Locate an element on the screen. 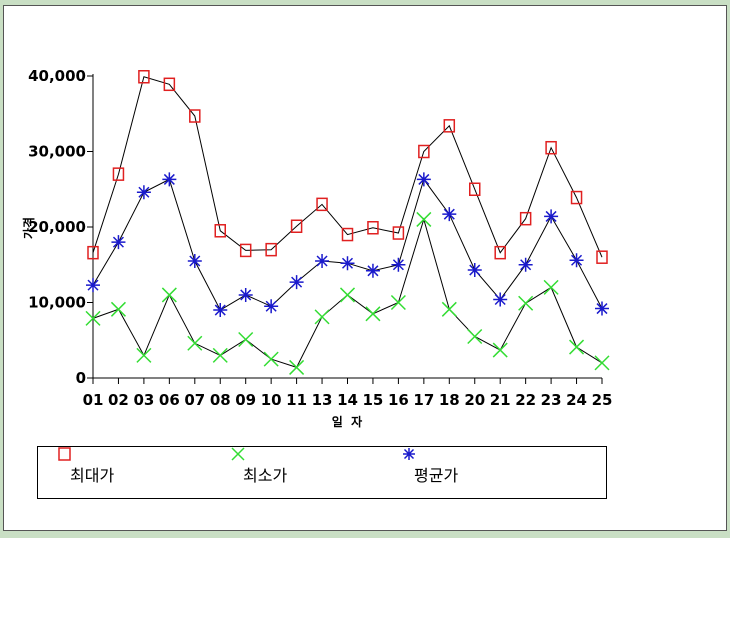  x-tick-label: 11 is located at coordinates (296, 400).